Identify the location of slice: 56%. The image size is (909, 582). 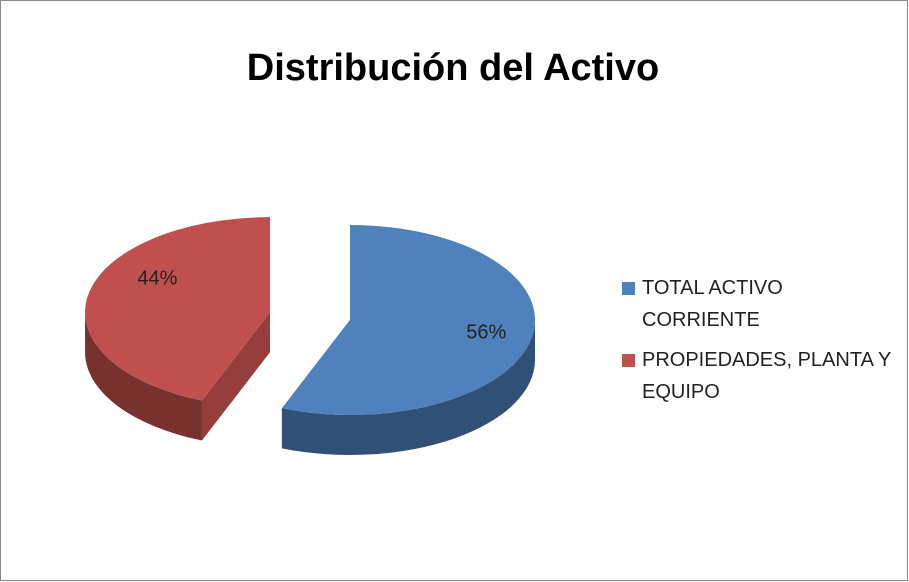
(408, 340).